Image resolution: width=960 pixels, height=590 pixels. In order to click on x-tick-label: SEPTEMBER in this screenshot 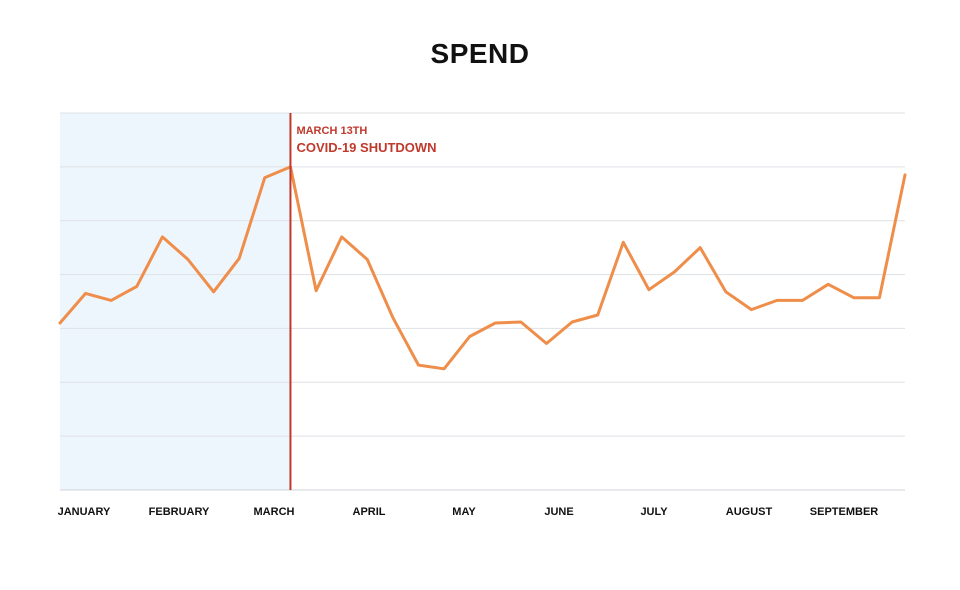, I will do `click(844, 512)`.